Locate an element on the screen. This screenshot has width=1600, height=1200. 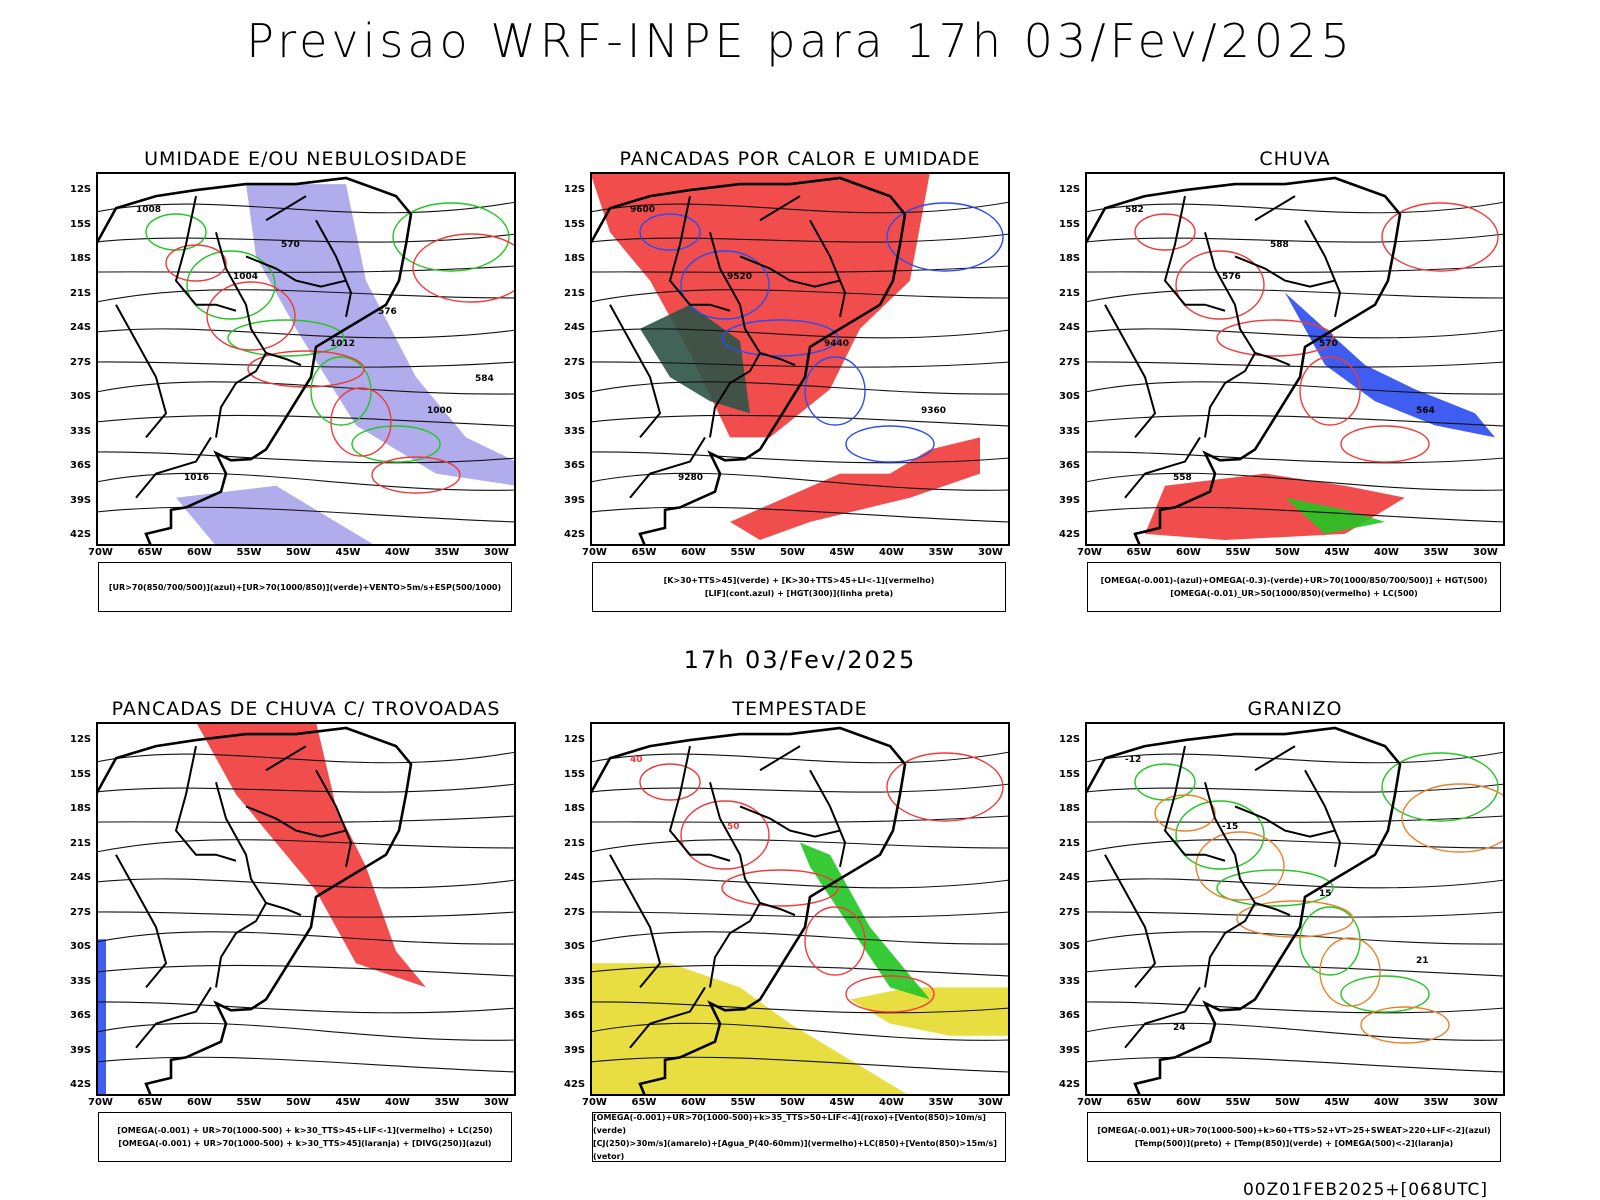
panel-title: PANCADAS POR CALOR E UMIDADE is located at coordinates (800, 159).